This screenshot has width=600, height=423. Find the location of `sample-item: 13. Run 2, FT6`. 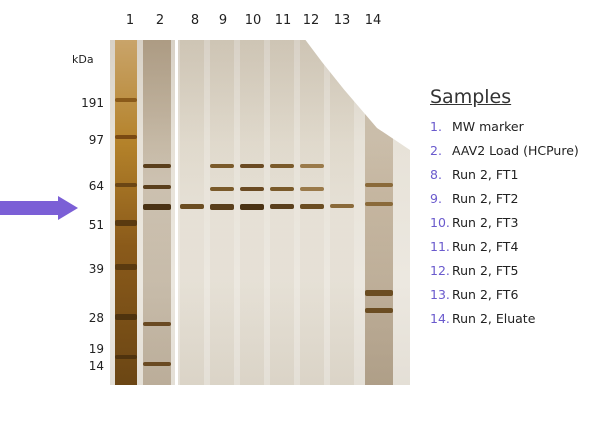

sample-item: 13. Run 2, FT6 is located at coordinates (474, 294).